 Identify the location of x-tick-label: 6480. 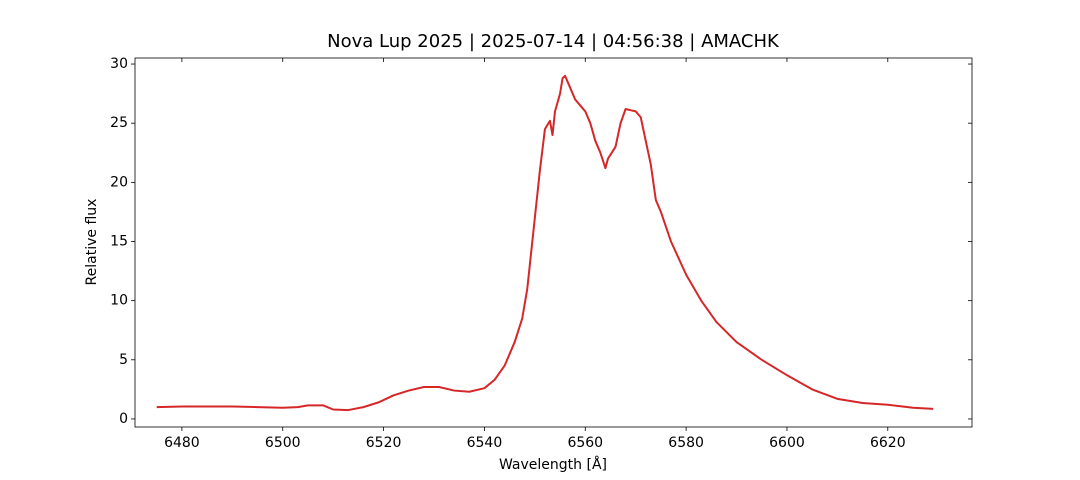
(182, 443).